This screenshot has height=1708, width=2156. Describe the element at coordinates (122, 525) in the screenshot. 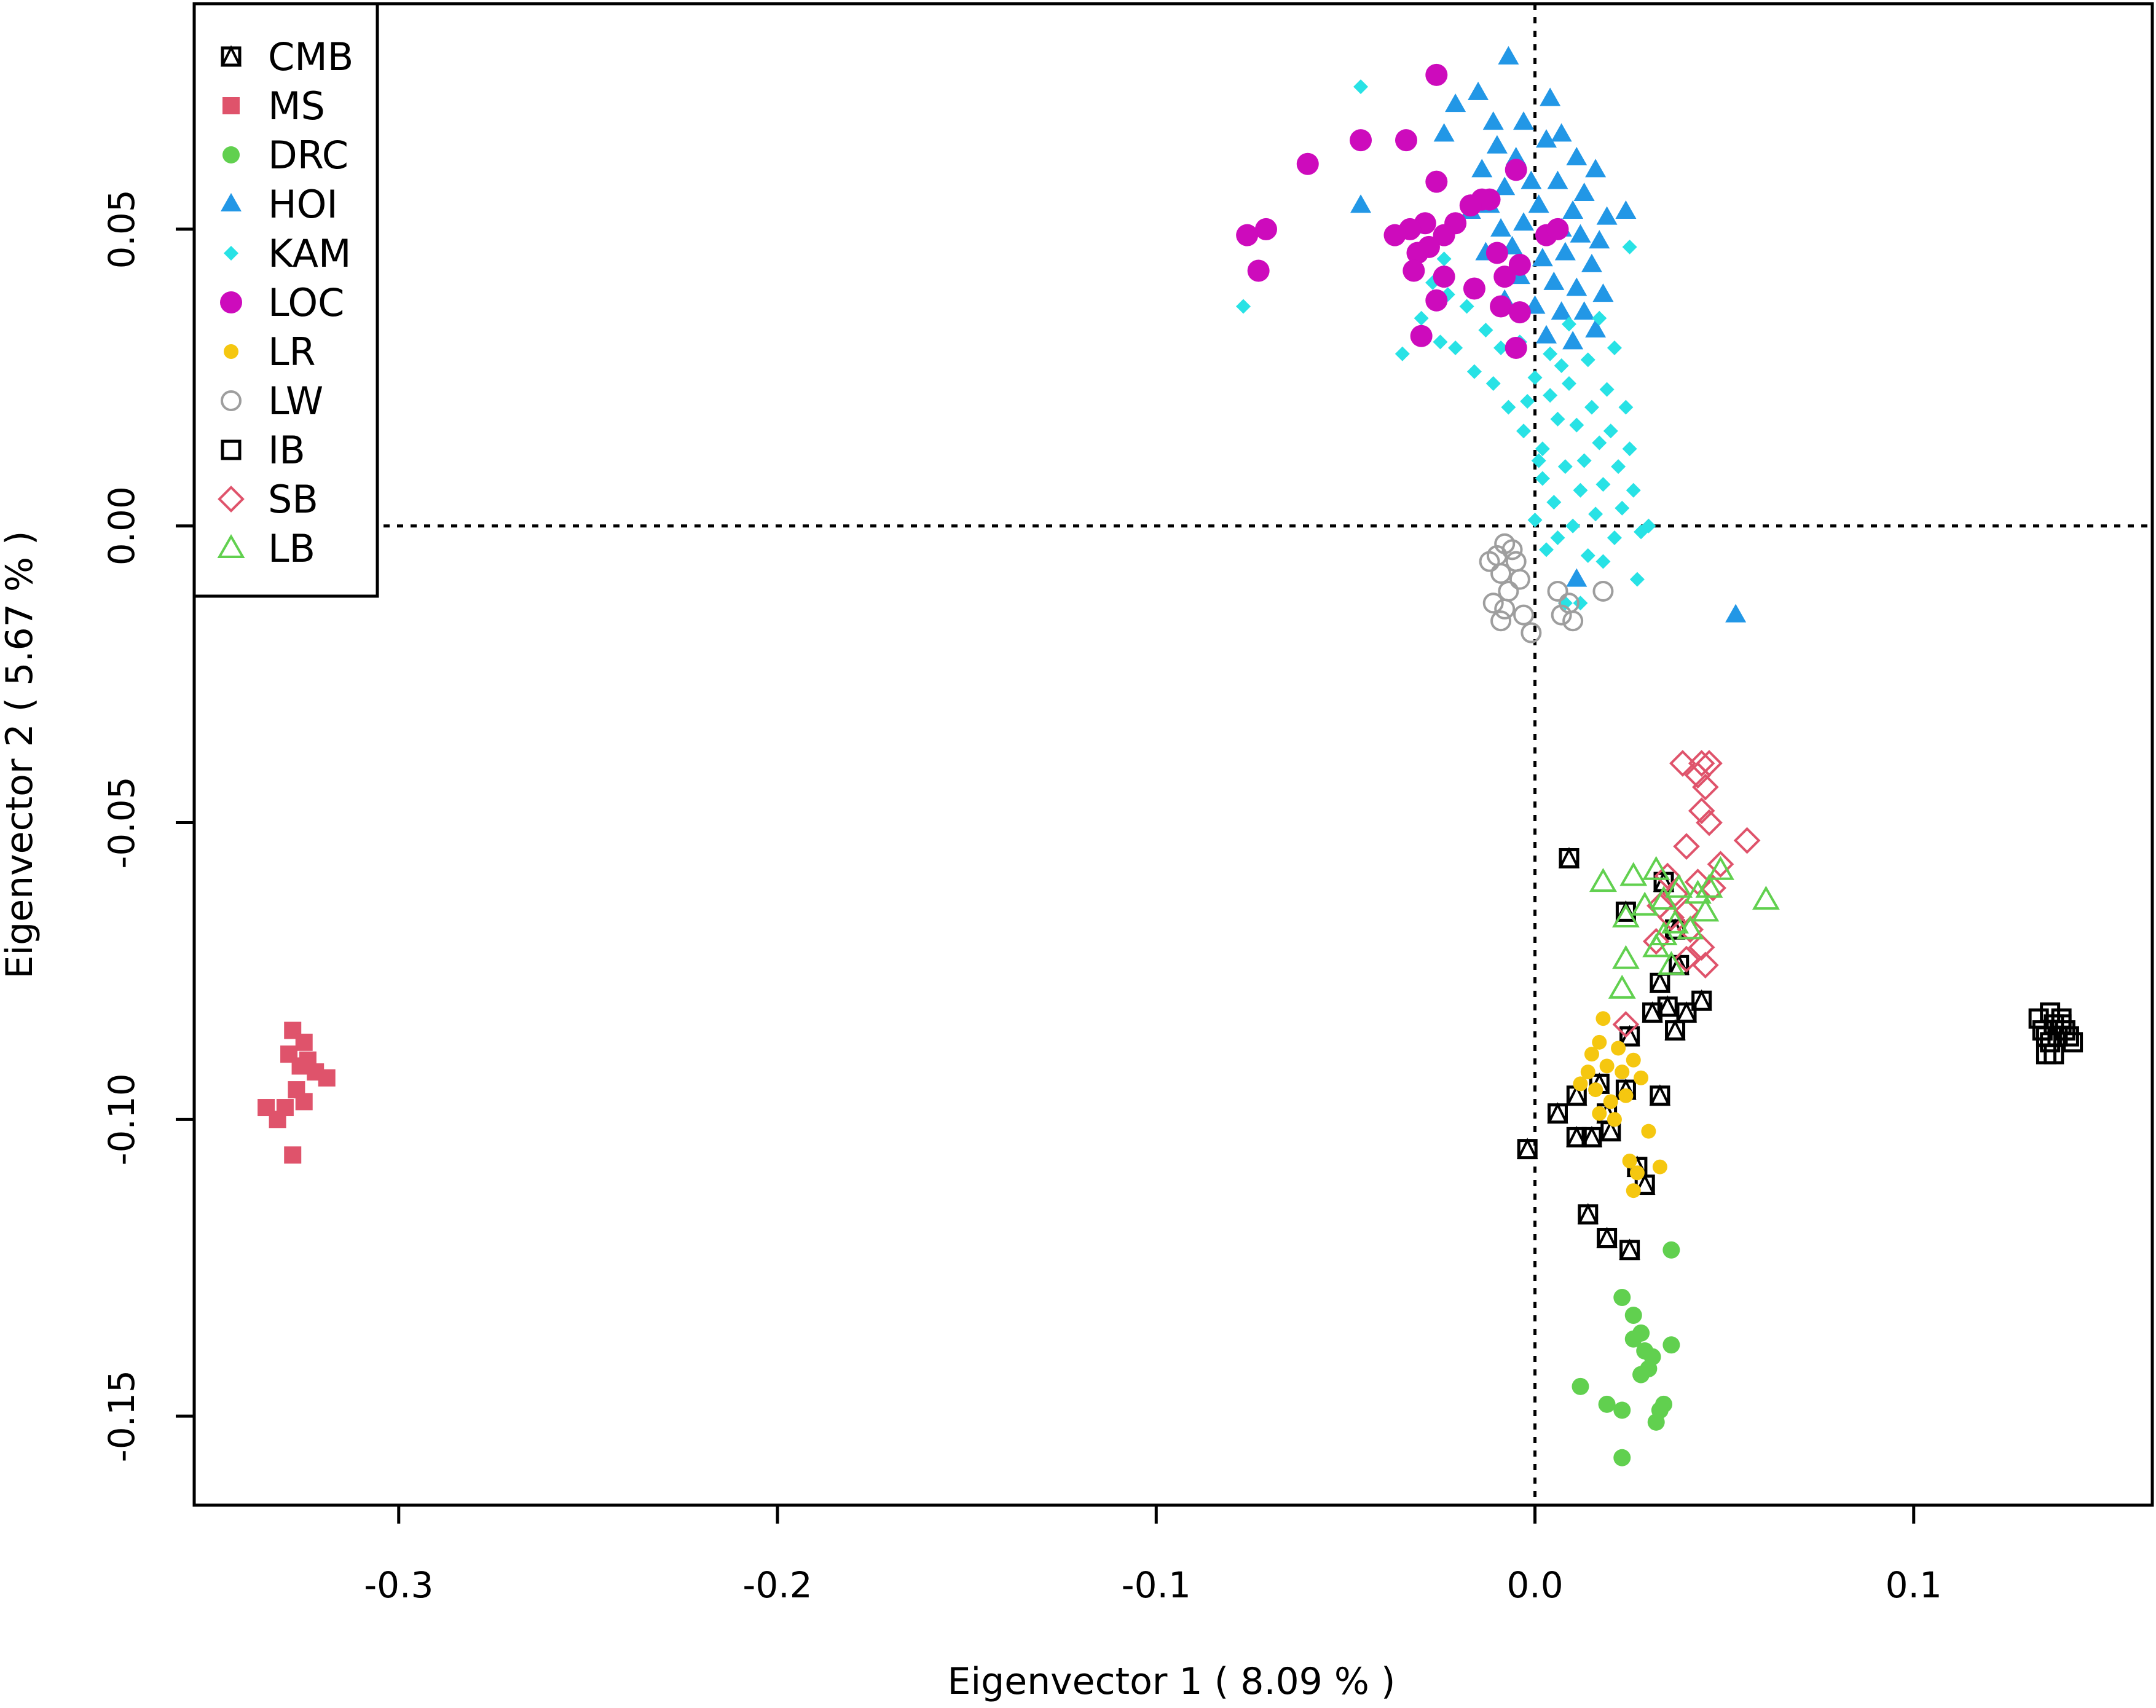

I see `y-tick-label: 0.00` at that location.